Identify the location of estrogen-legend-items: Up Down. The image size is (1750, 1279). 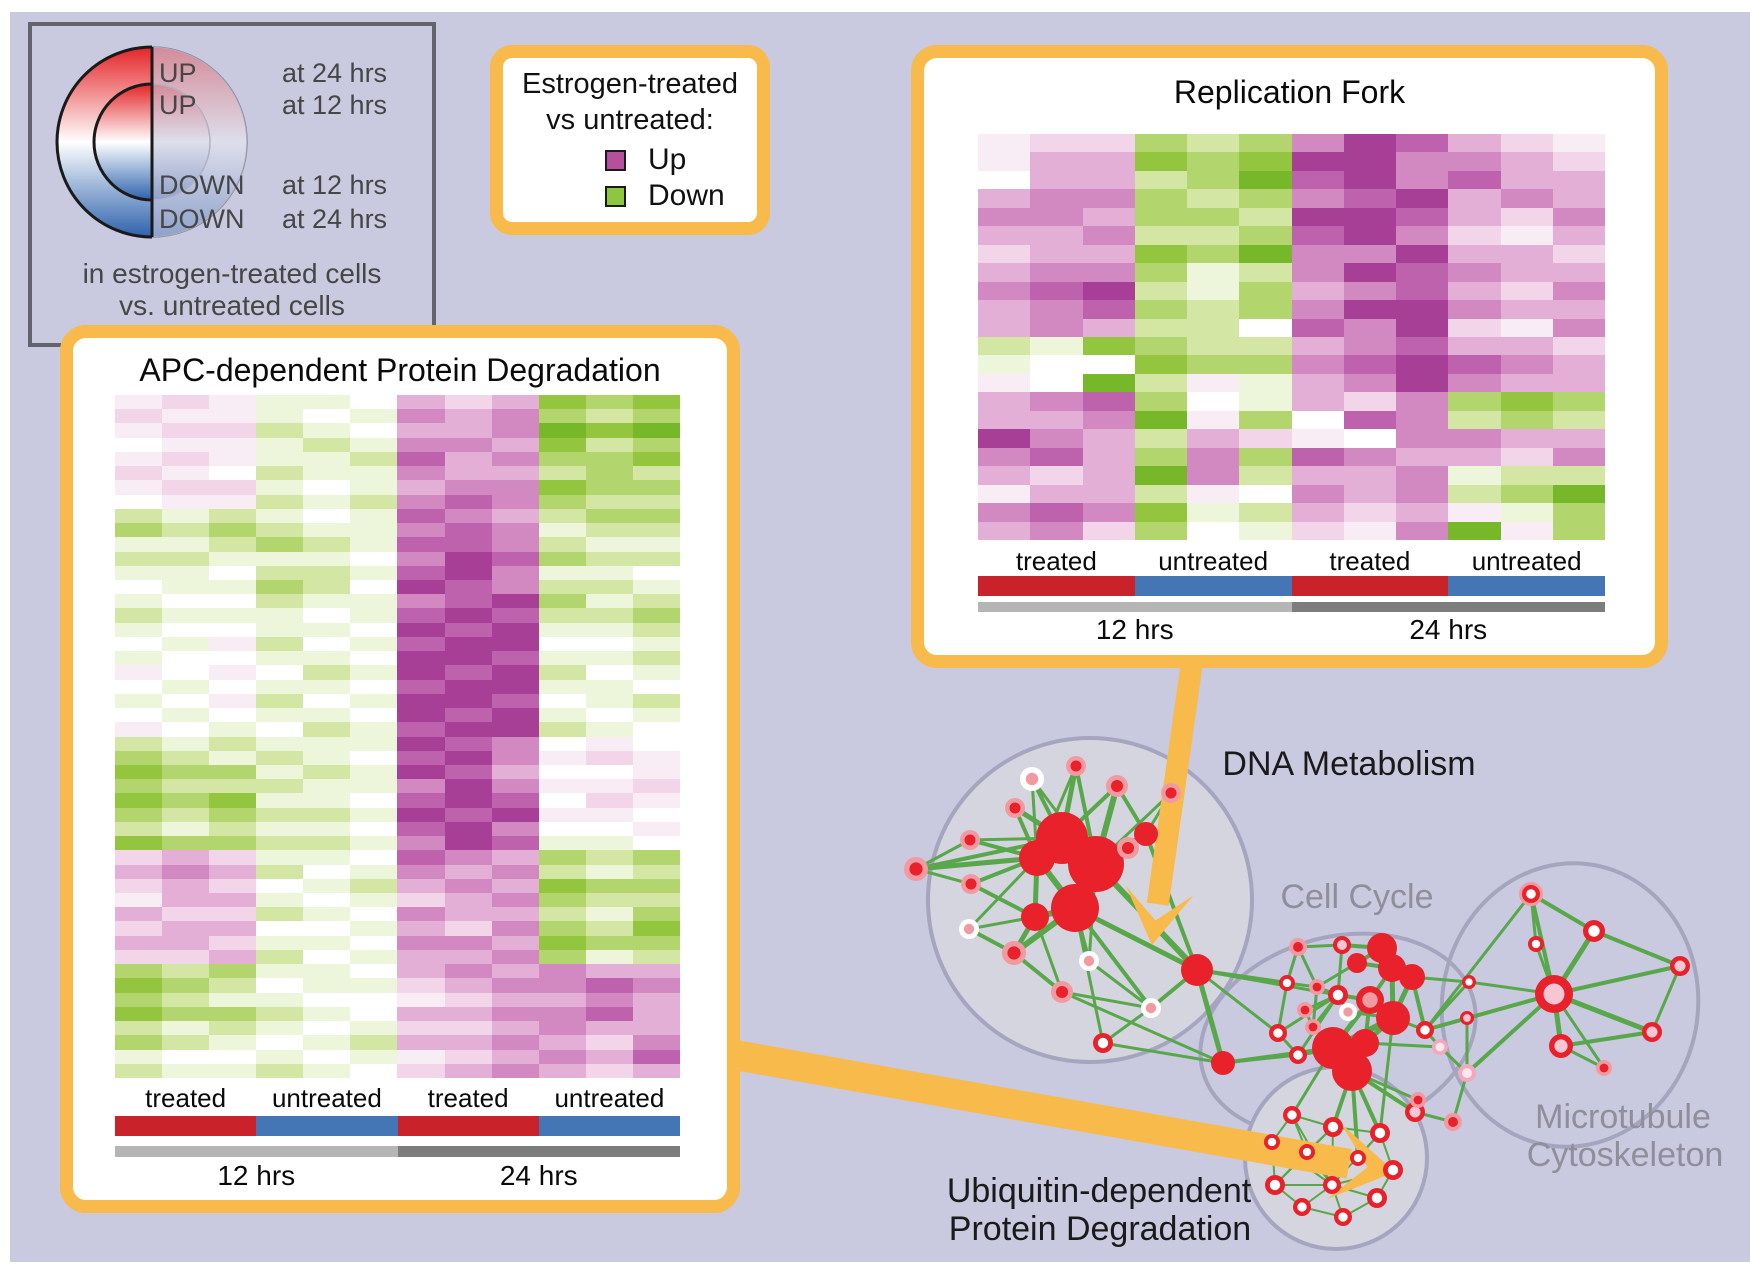
(630, 177).